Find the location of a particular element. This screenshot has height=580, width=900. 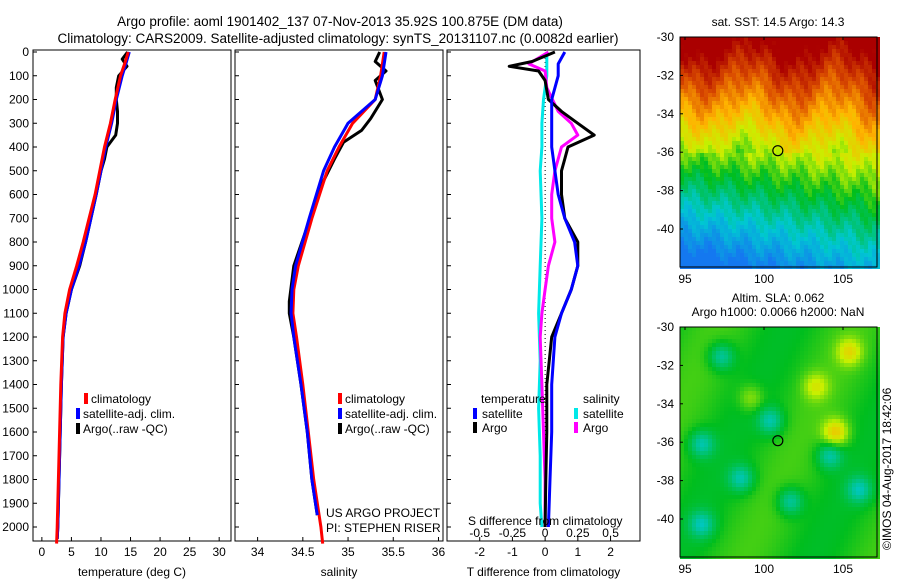

lat-tick-label: -30 is located at coordinates (666, 37).